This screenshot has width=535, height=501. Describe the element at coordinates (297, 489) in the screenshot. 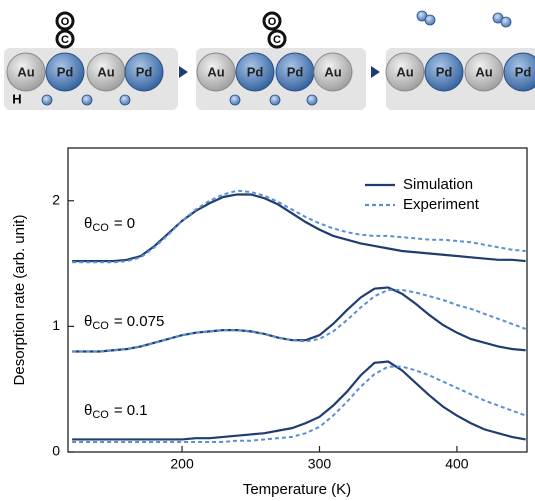

I see `x-axis-label: Temperature (K)` at that location.